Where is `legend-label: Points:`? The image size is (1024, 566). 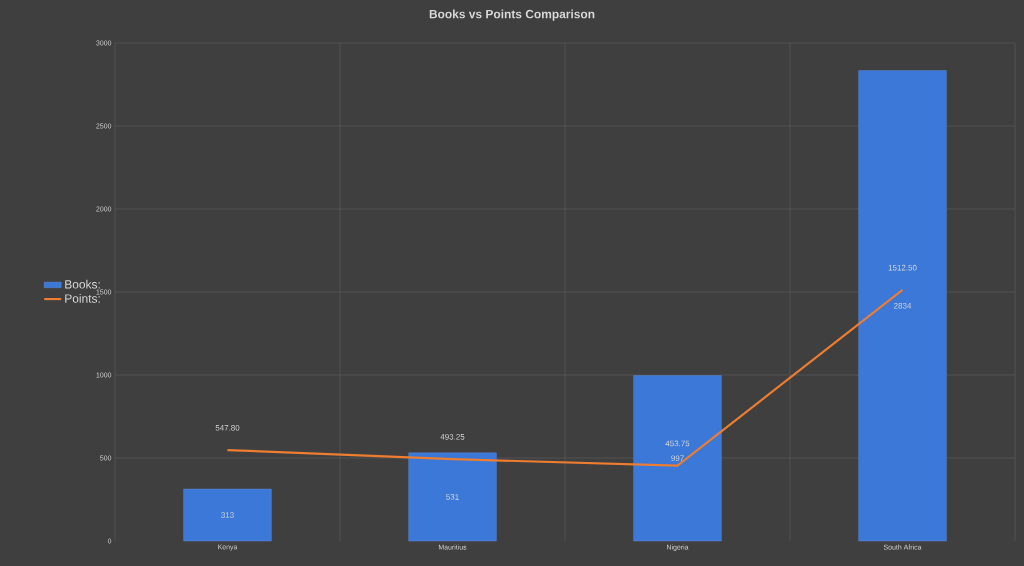
legend-label: Points: is located at coordinates (82, 298).